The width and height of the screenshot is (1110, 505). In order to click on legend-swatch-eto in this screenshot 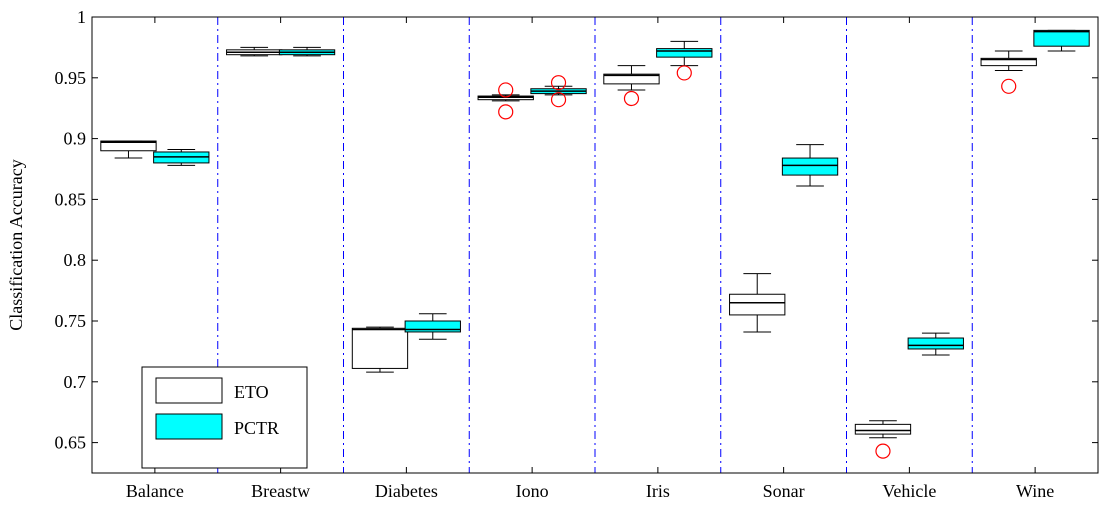, I will do `click(189, 390)`.